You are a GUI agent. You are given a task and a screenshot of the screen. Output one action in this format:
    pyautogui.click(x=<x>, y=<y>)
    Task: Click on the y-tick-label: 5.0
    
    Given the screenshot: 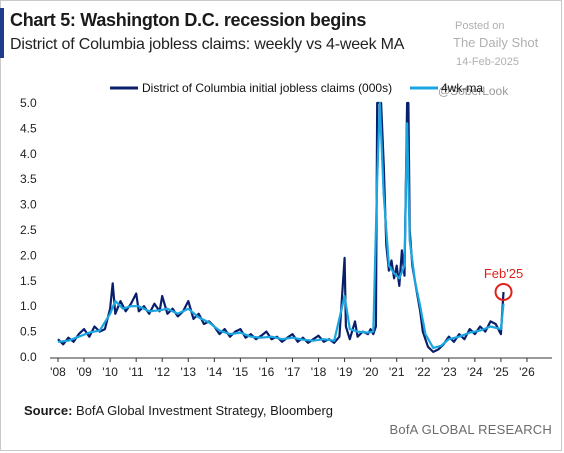 What is the action you would take?
    pyautogui.click(x=28, y=103)
    